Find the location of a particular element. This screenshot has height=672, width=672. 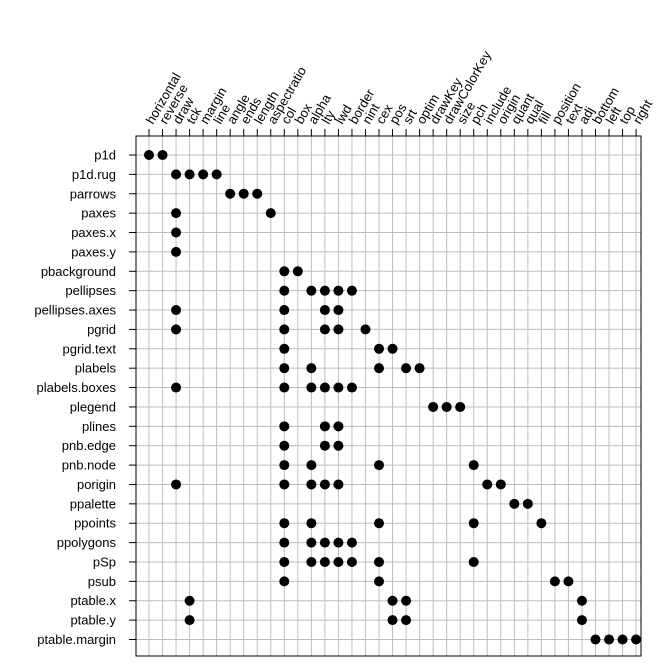

y-tick-label: p1d.rug is located at coordinates (94, 174).